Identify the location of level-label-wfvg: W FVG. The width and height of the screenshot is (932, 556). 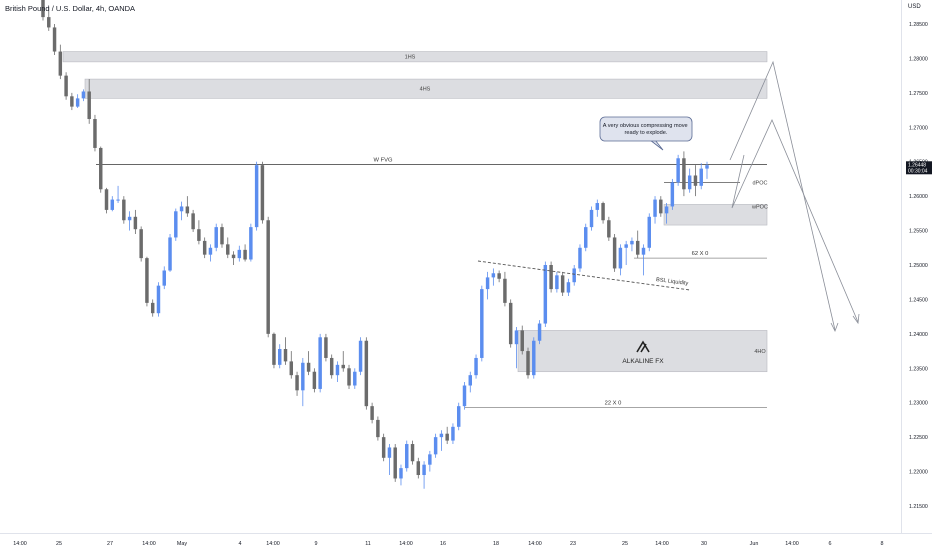
(383, 160).